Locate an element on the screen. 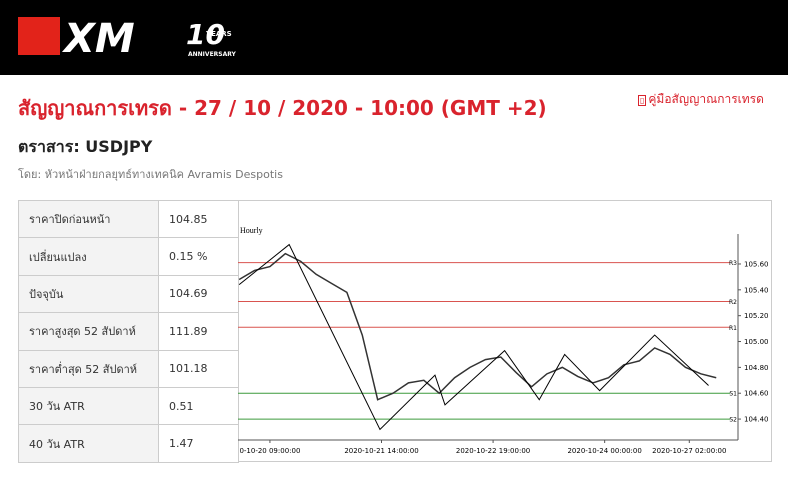 The width and height of the screenshot is (788, 477). y-tick-label: 104.60 is located at coordinates (756, 394).